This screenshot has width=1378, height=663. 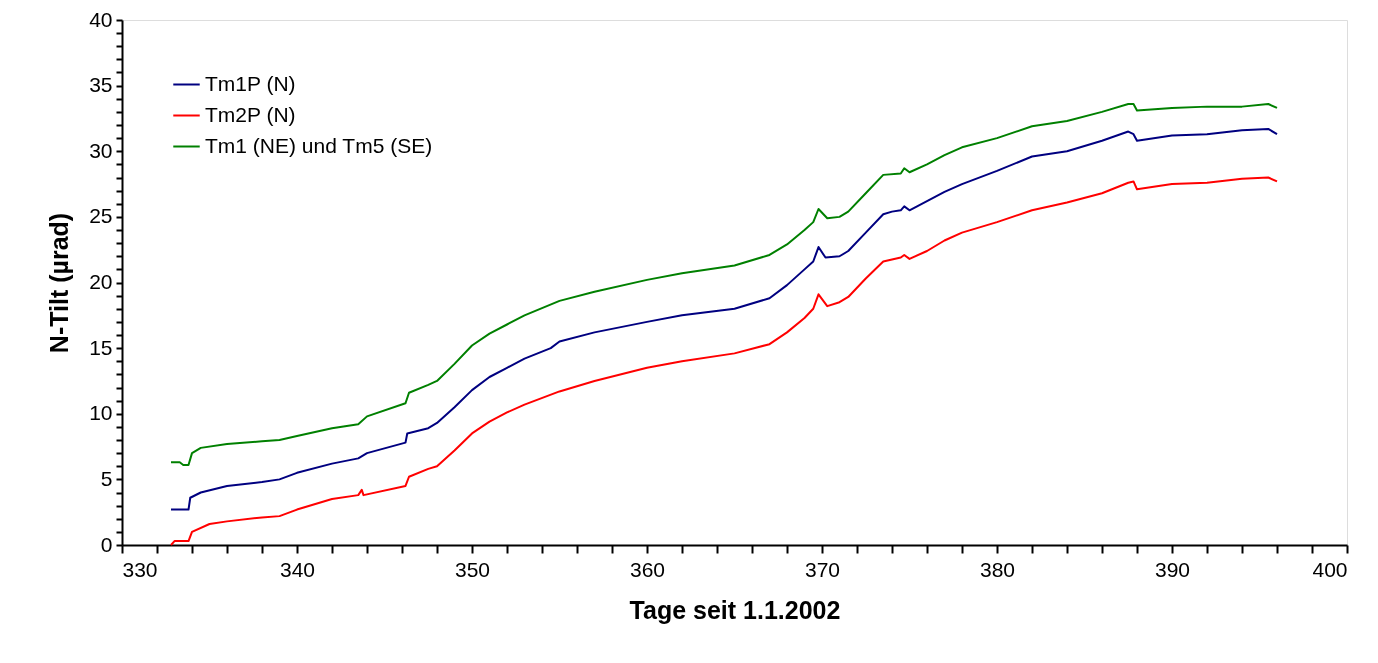 I want to click on x-tick-label: 370, so click(x=822, y=569).